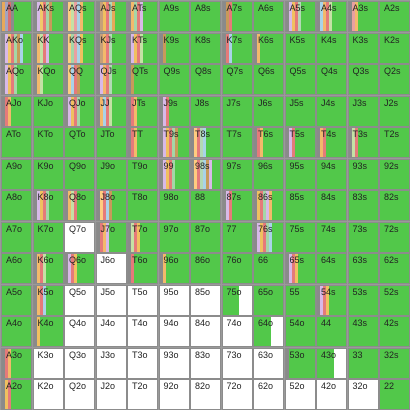 The image size is (410, 410). Describe the element at coordinates (363, 363) in the screenshot. I see `hand-cell-33: 33` at that location.